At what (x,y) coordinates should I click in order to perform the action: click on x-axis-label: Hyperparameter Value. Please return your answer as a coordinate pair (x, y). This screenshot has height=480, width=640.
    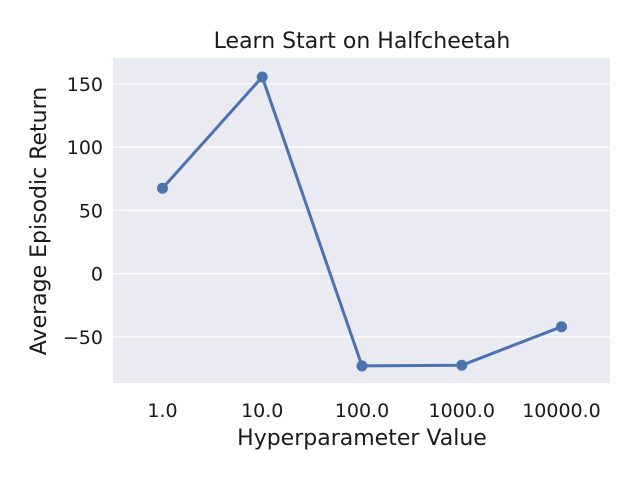
    Looking at the image, I should click on (362, 438).